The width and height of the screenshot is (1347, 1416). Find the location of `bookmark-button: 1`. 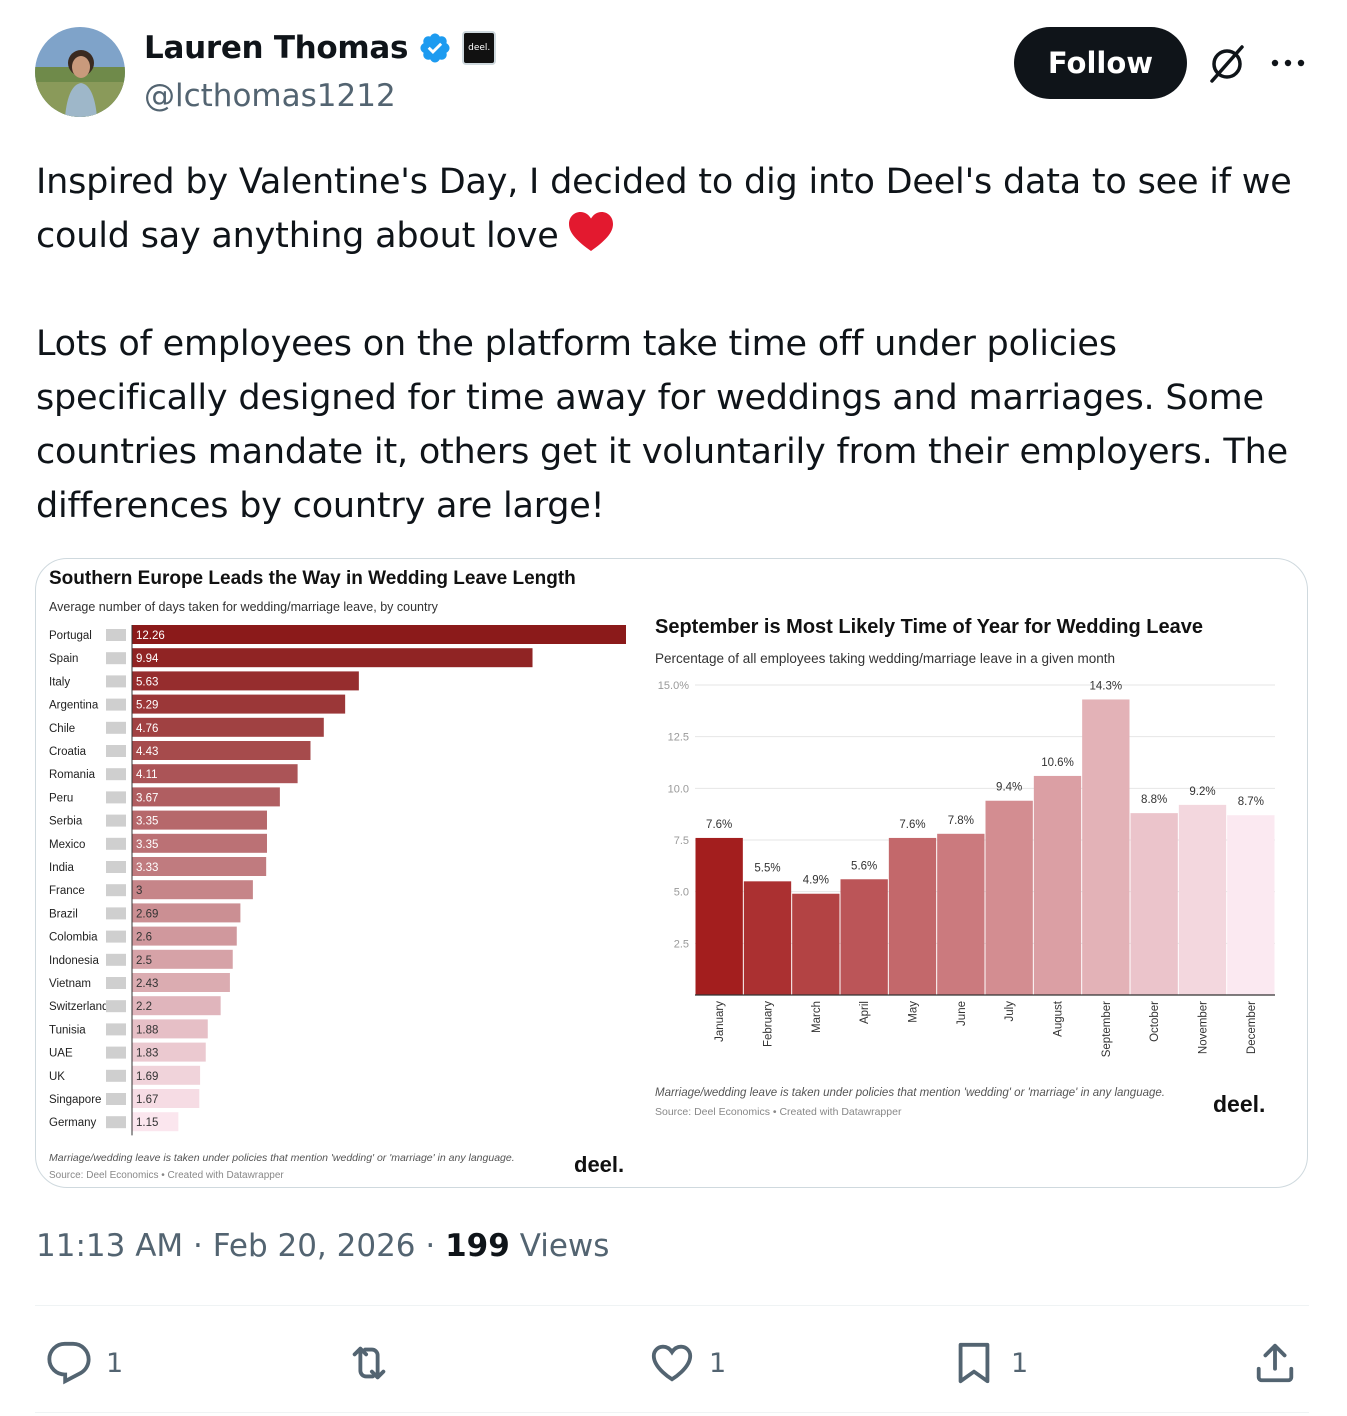

bookmark-button: 1 is located at coordinates (989, 1363).